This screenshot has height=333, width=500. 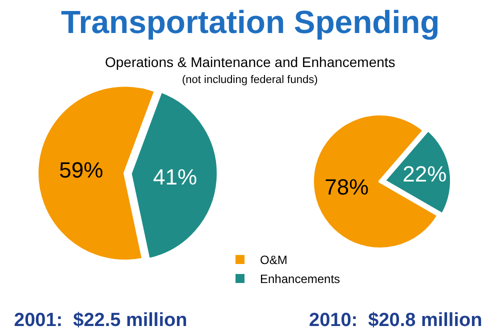 What do you see at coordinates (81, 169) in the screenshot?
I see `data-label: 59%` at bounding box center [81, 169].